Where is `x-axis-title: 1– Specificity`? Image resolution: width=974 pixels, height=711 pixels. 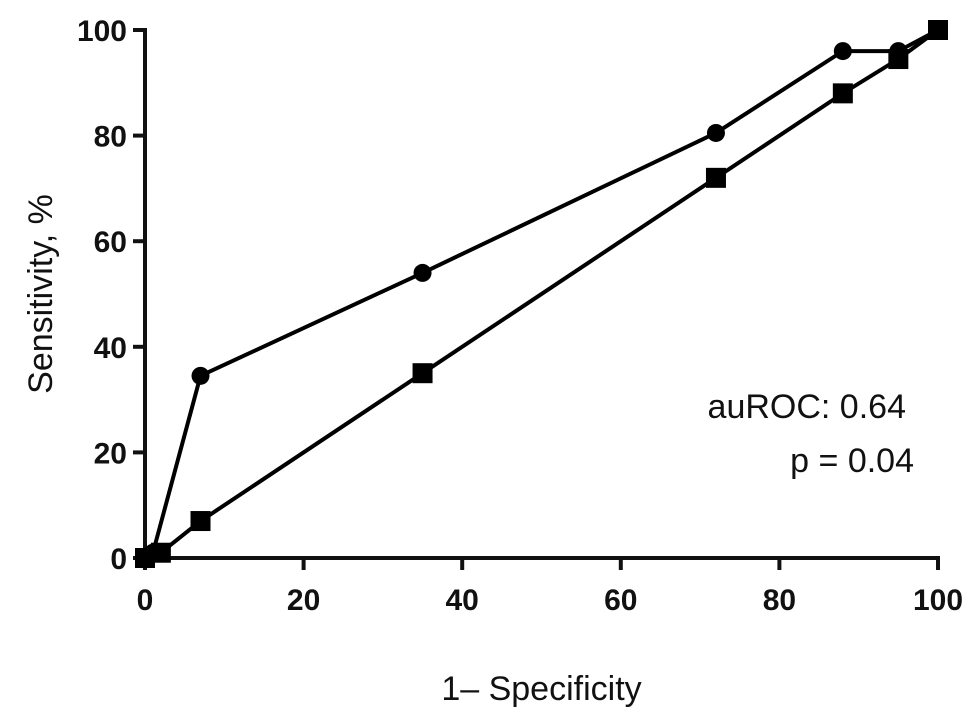 x-axis-title: 1– Specificity is located at coordinates (541, 689).